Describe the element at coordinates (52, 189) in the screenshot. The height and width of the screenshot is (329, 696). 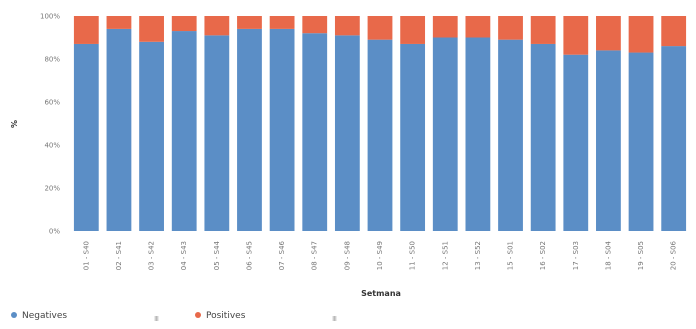
I see `y-tick-label: 20%` at that location.